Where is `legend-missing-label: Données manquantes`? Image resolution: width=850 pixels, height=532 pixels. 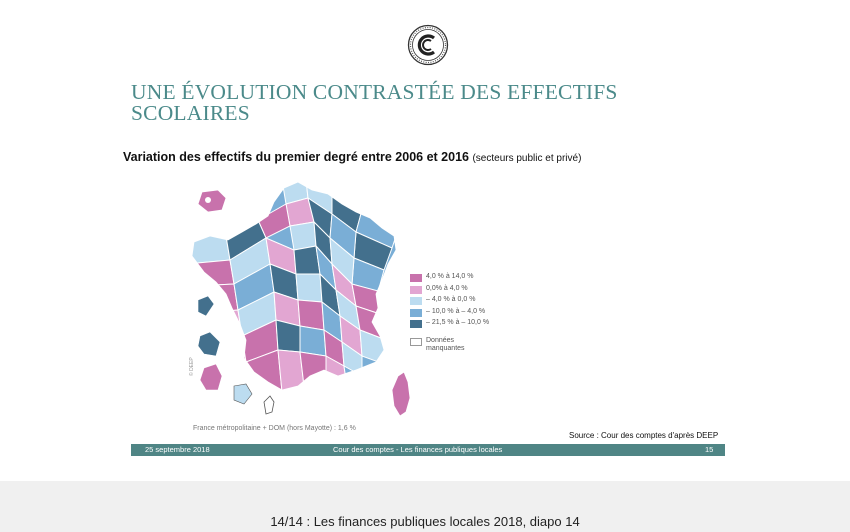 legend-missing-label: Données manquantes is located at coordinates (445, 344).